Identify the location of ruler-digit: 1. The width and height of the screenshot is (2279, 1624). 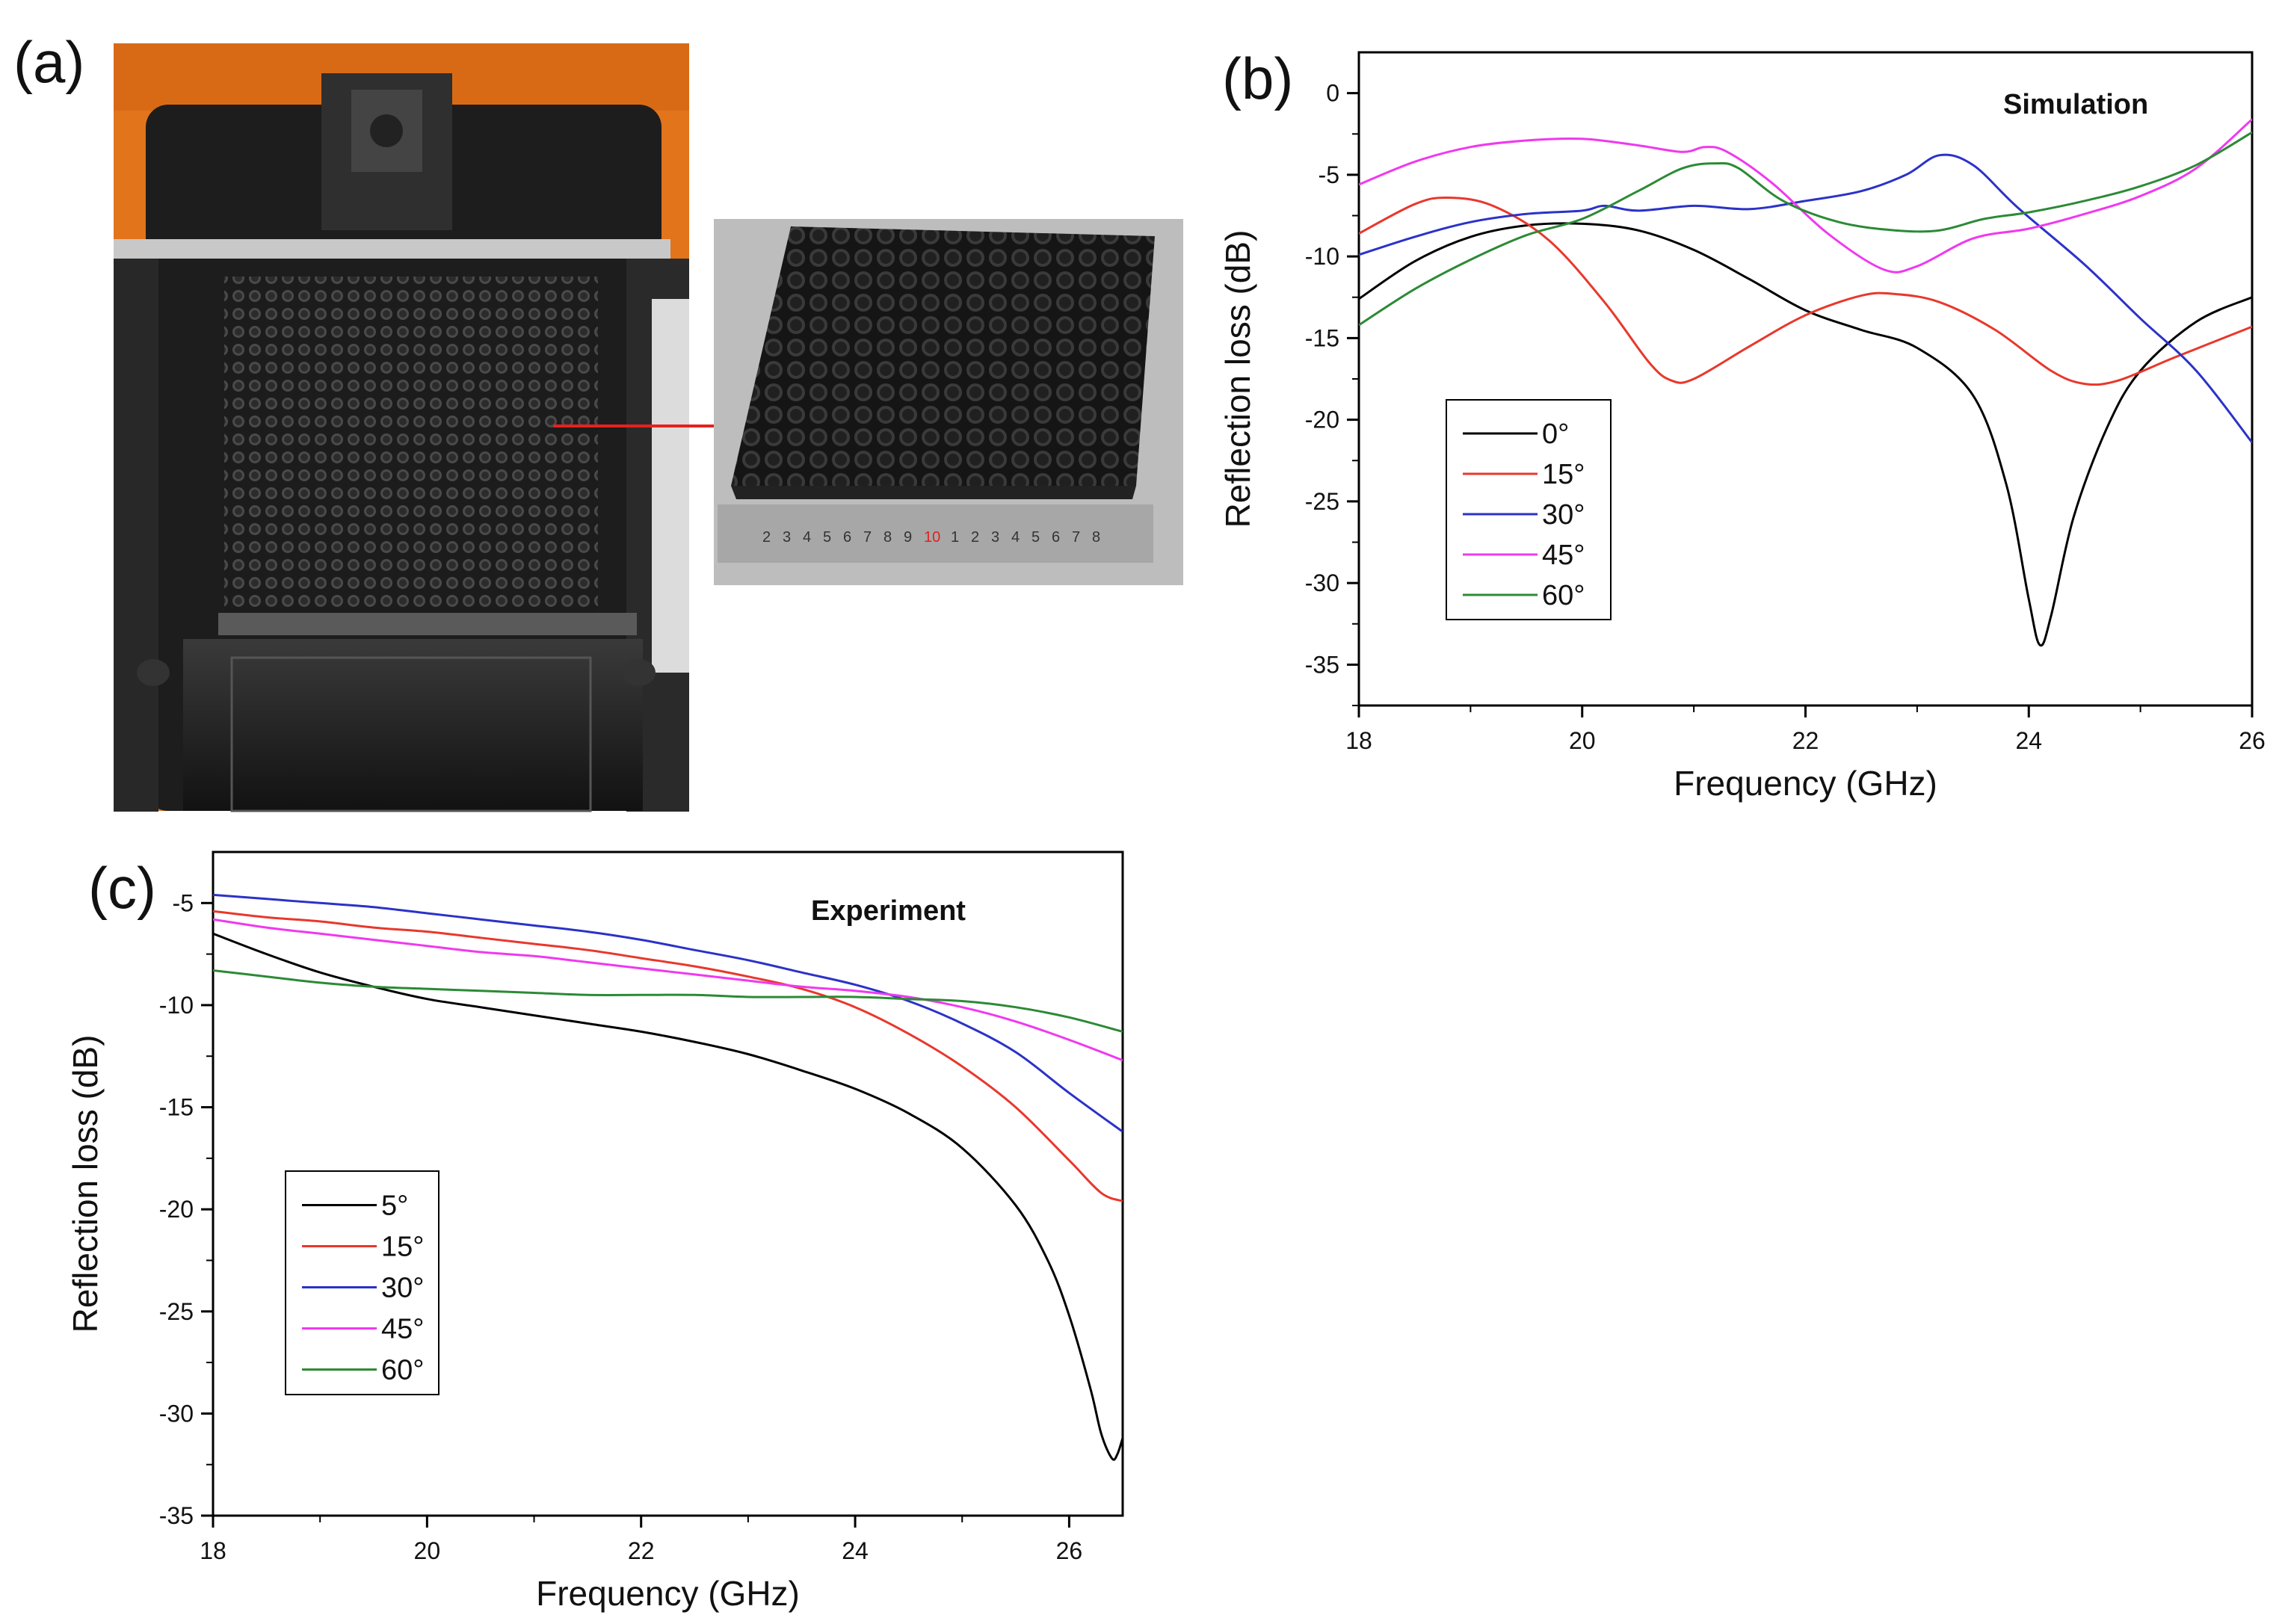
(955, 537).